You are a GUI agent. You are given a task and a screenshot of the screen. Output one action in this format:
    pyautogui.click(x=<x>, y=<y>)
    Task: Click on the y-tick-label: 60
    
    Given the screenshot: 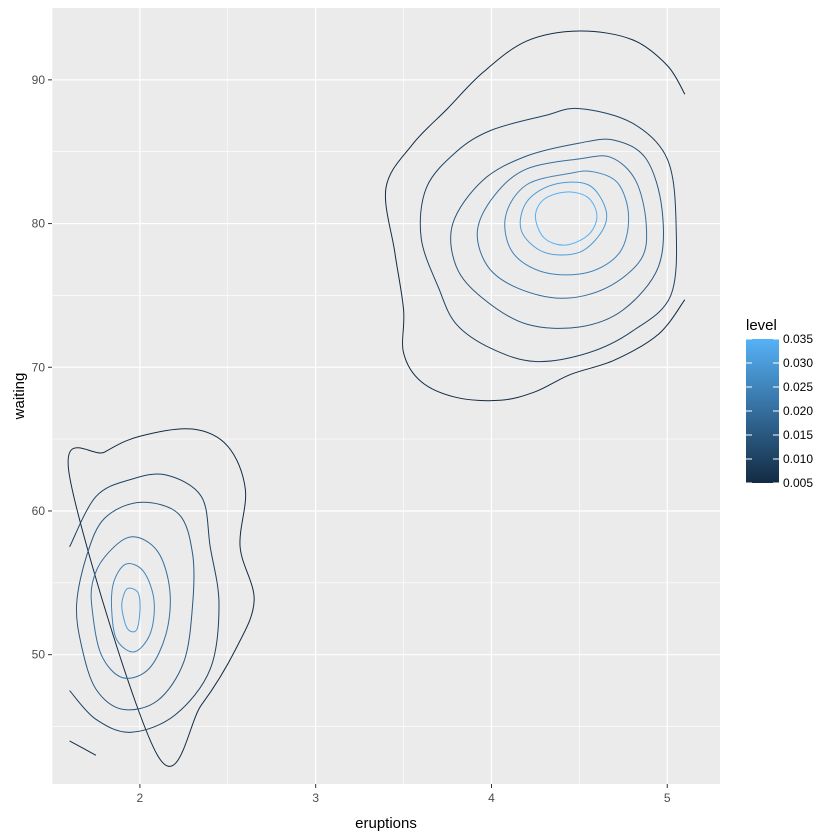 What is the action you would take?
    pyautogui.click(x=39, y=511)
    